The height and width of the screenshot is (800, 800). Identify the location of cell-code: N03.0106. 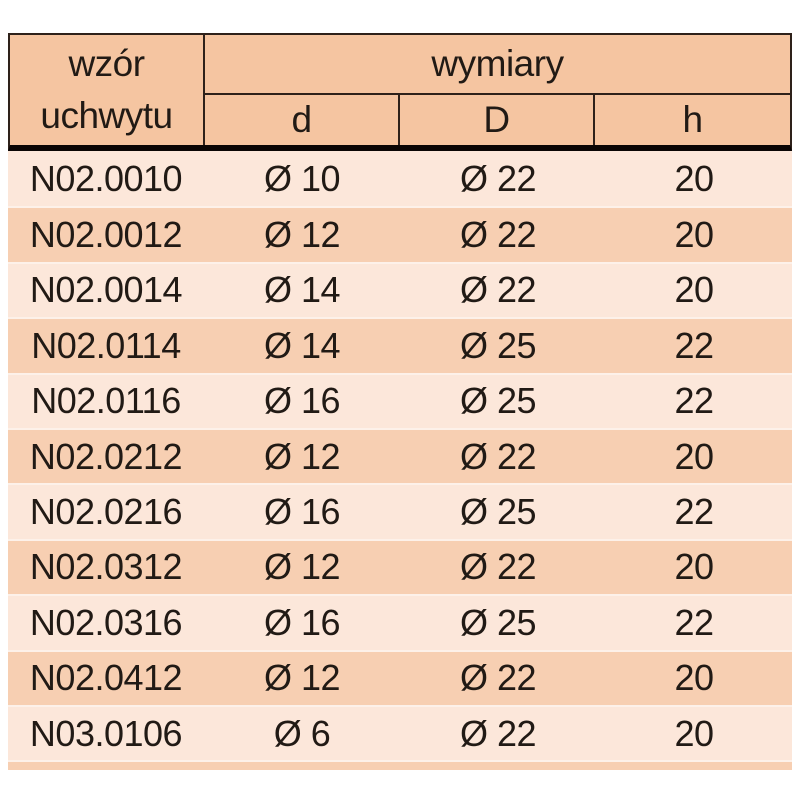
(106, 733).